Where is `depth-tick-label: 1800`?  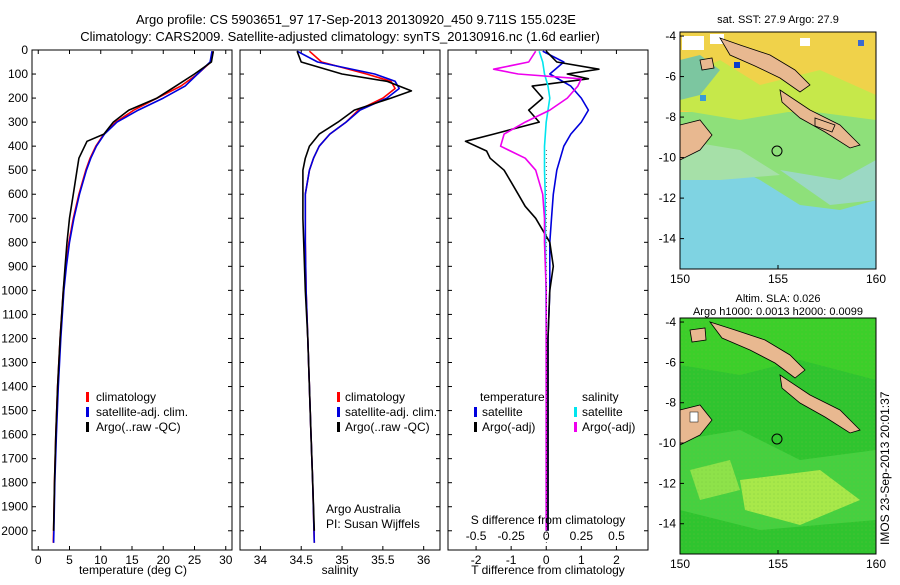
depth-tick-label: 1800 is located at coordinates (14, 483).